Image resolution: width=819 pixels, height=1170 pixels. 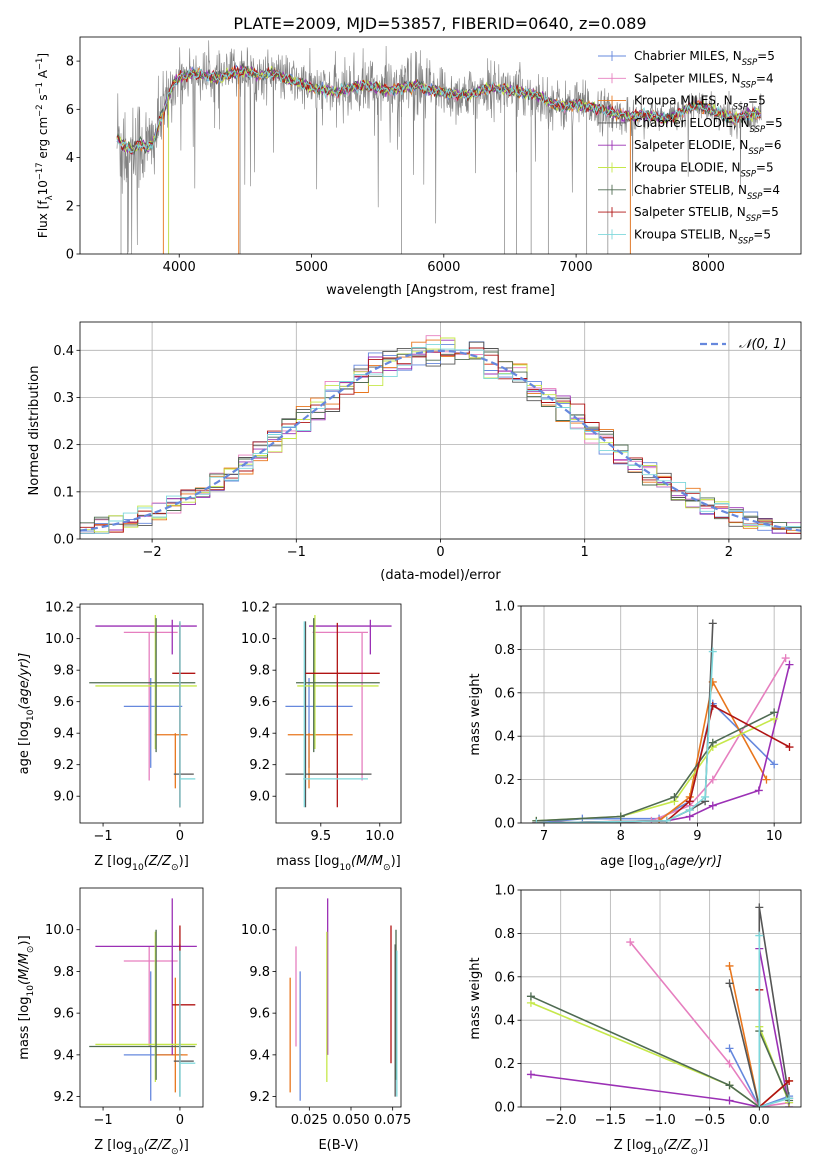 What do you see at coordinates (39, 110) in the screenshot?
I see `y-axis-label-part: −2` at bounding box center [39, 110].